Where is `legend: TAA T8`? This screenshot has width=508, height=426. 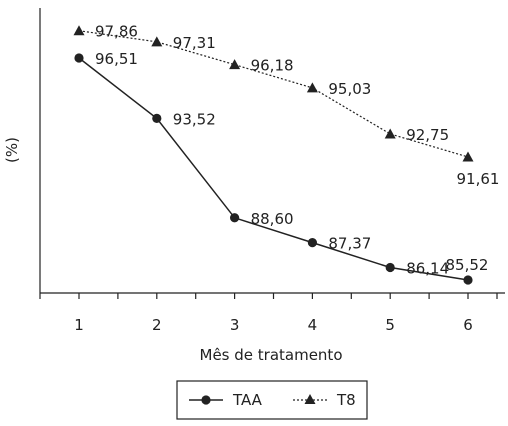
legend: TAA T8 is located at coordinates (272, 400).